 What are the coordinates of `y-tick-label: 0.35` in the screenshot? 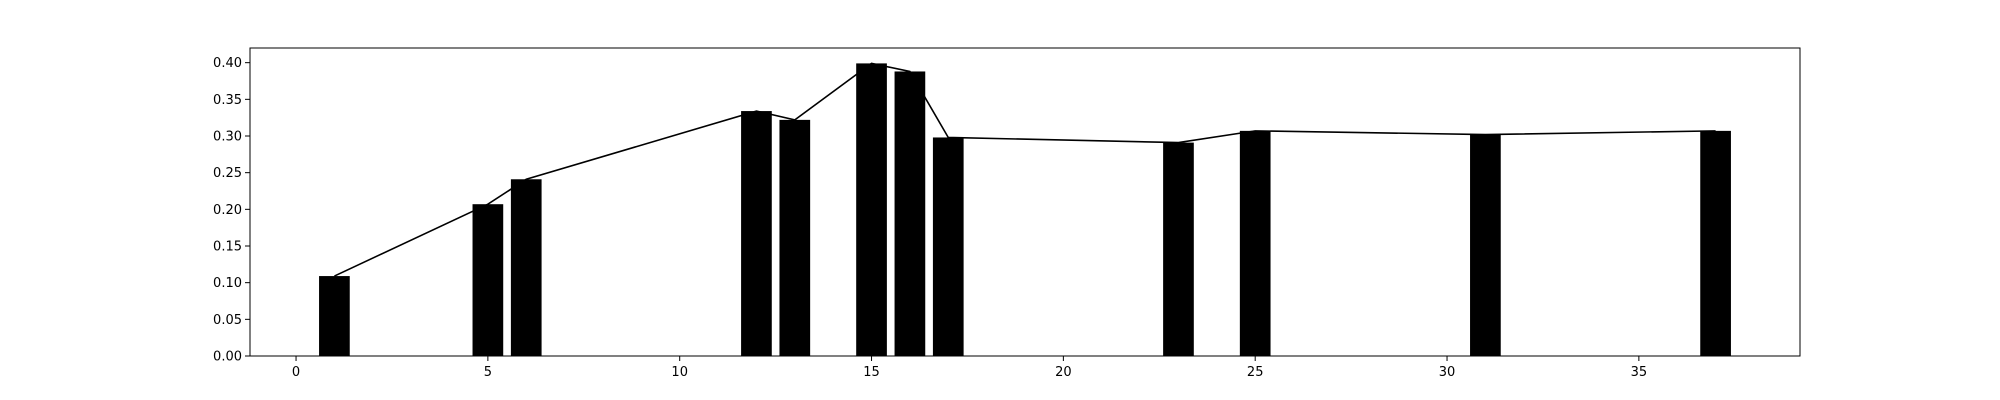 It's located at (227, 100).